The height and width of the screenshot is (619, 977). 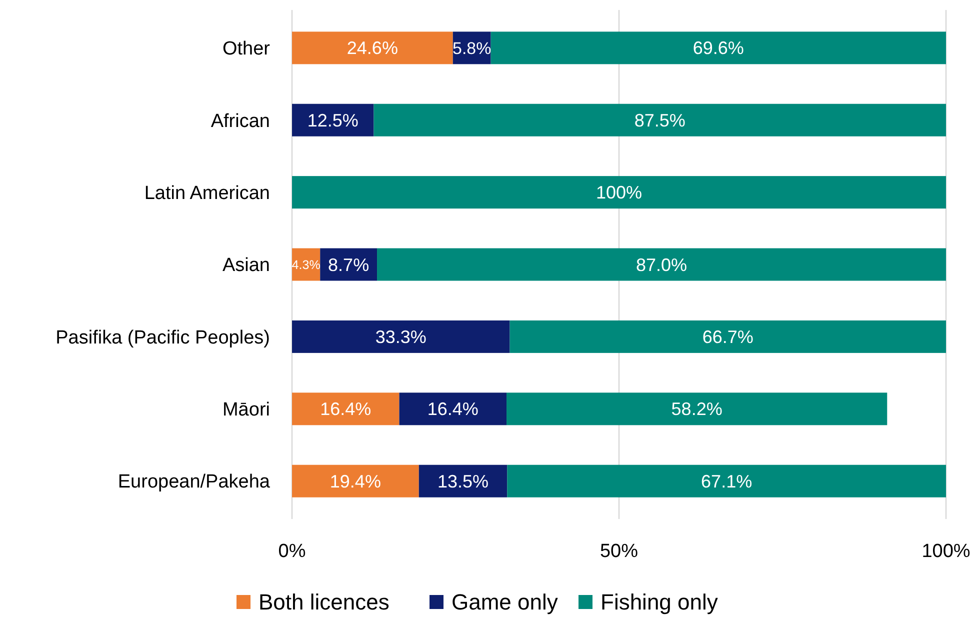 I want to click on data-label: 58.2%, so click(x=696, y=409).